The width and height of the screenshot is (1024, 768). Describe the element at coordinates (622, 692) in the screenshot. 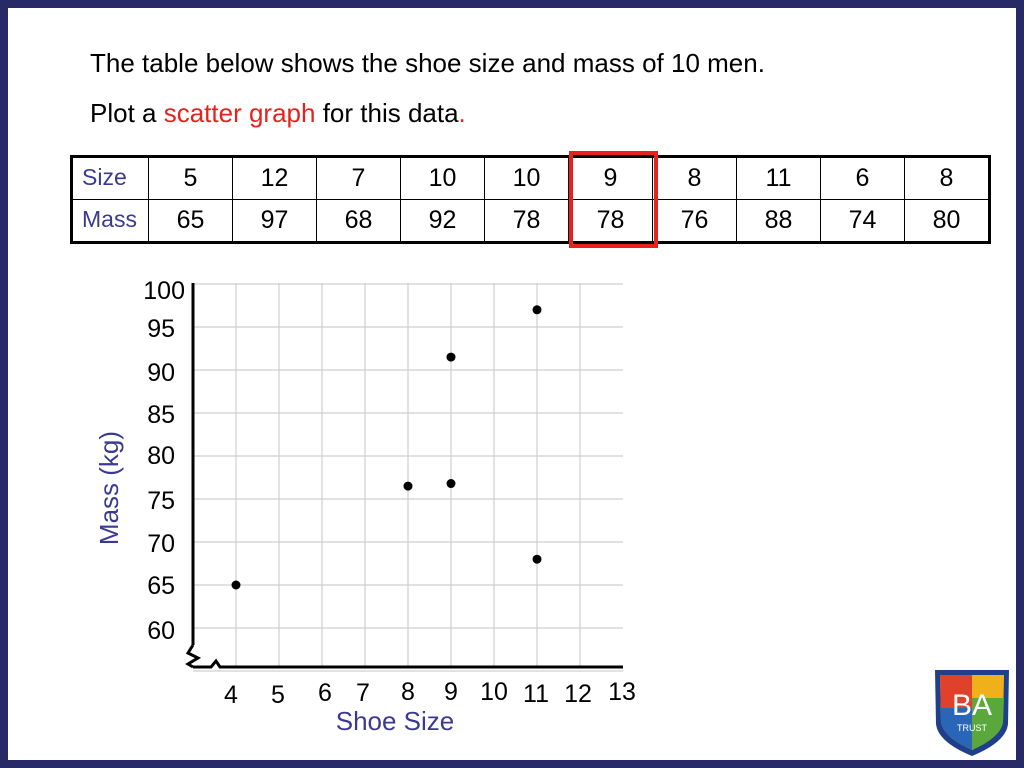

I see `x-tick-label: 13` at that location.